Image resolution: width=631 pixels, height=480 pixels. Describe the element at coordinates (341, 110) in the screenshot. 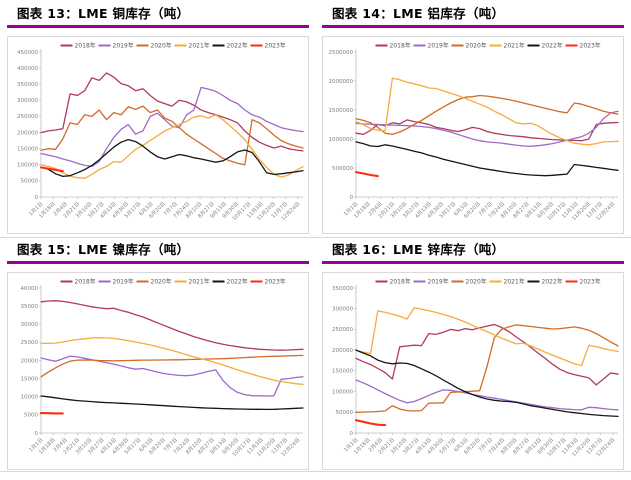

I see `y-tick-label: 1500000` at that location.